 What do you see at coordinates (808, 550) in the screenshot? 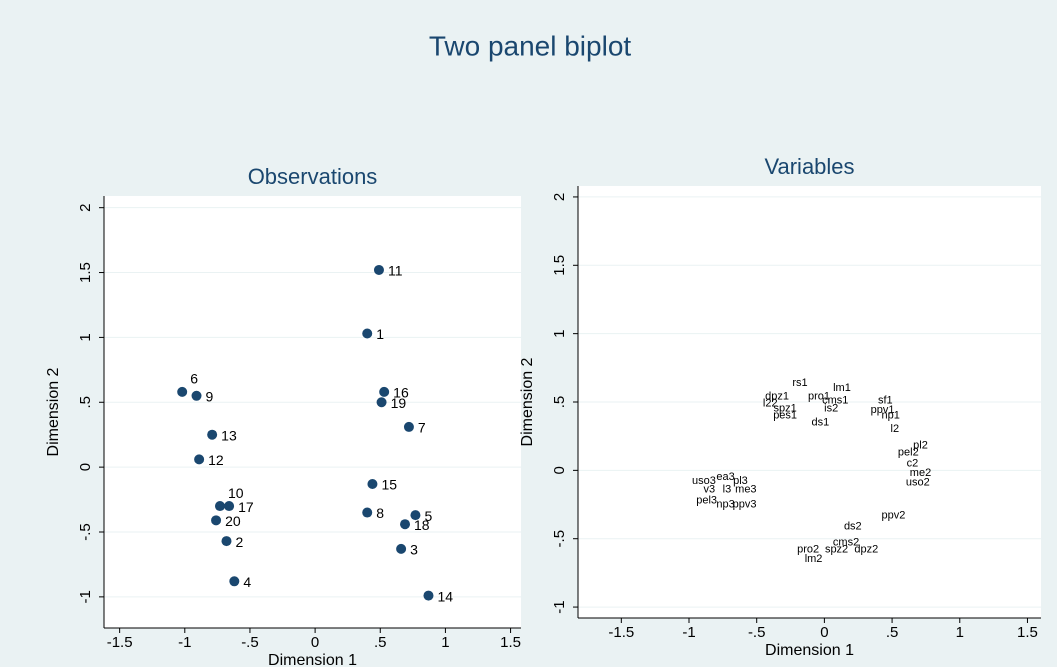
I see `variable-label: pro2` at bounding box center [808, 550].